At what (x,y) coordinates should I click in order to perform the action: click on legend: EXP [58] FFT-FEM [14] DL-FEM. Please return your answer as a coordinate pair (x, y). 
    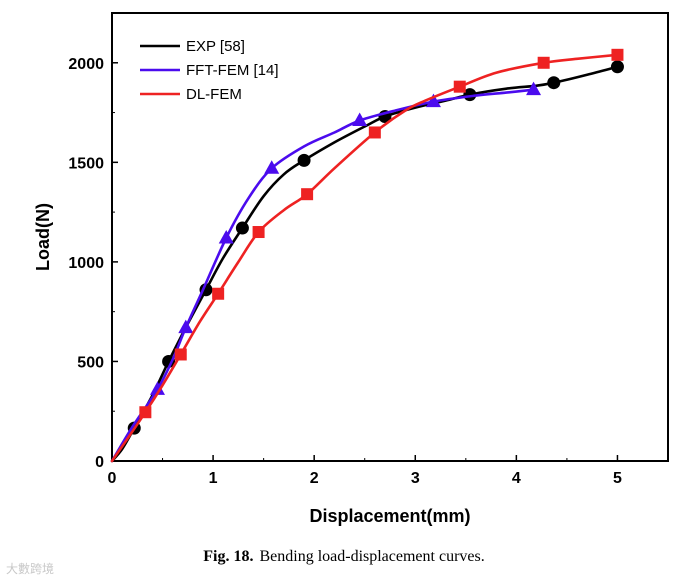
    Looking at the image, I should click on (209, 70).